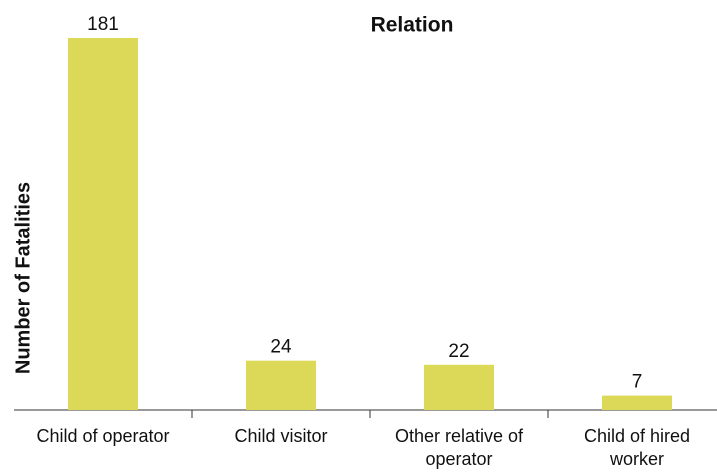 The height and width of the screenshot is (472, 717). I want to click on x-tick-label: Child of operator, so click(103, 436).